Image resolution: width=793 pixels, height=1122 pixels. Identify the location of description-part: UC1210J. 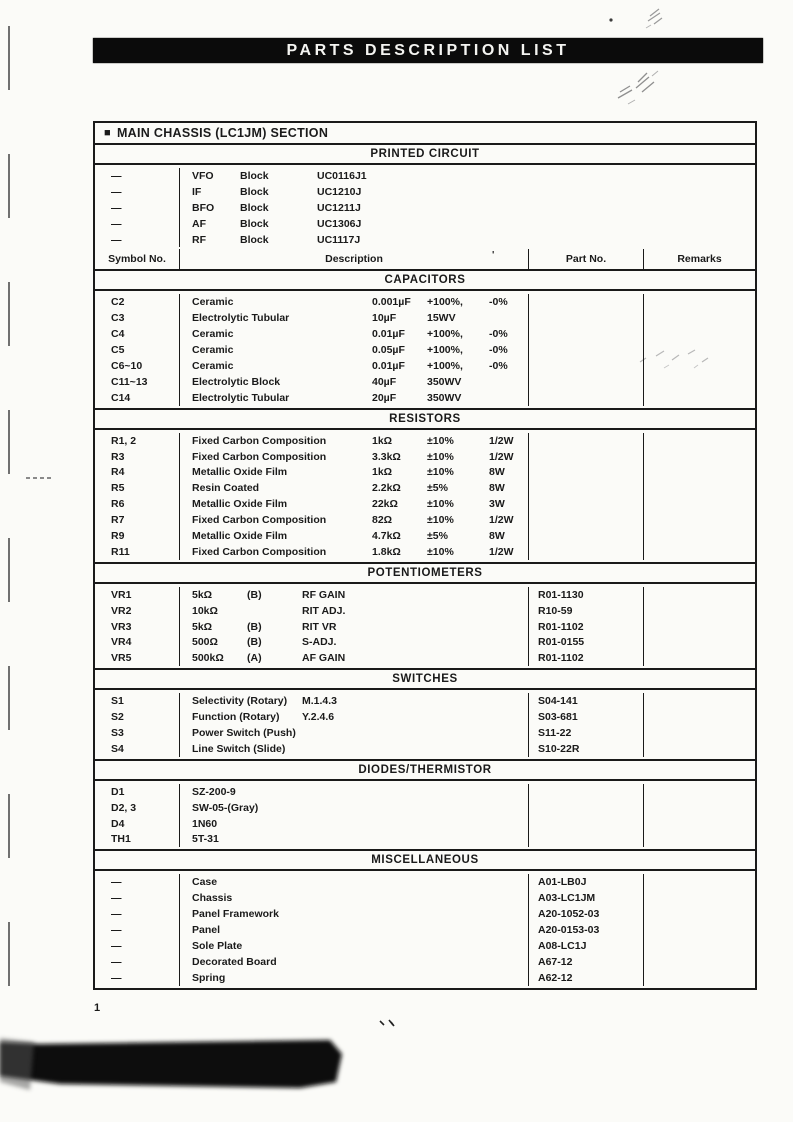
(339, 191).